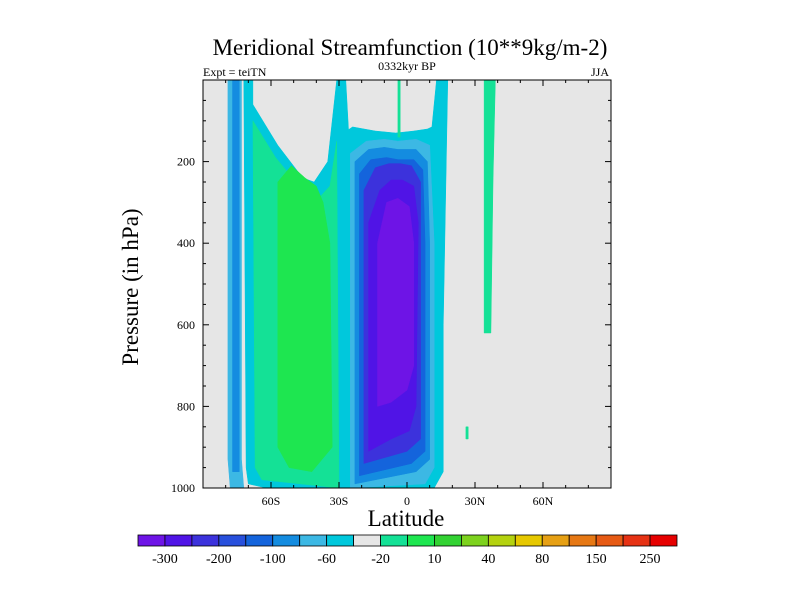  What do you see at coordinates (186, 243) in the screenshot?
I see `y-tick-label: 400` at bounding box center [186, 243].